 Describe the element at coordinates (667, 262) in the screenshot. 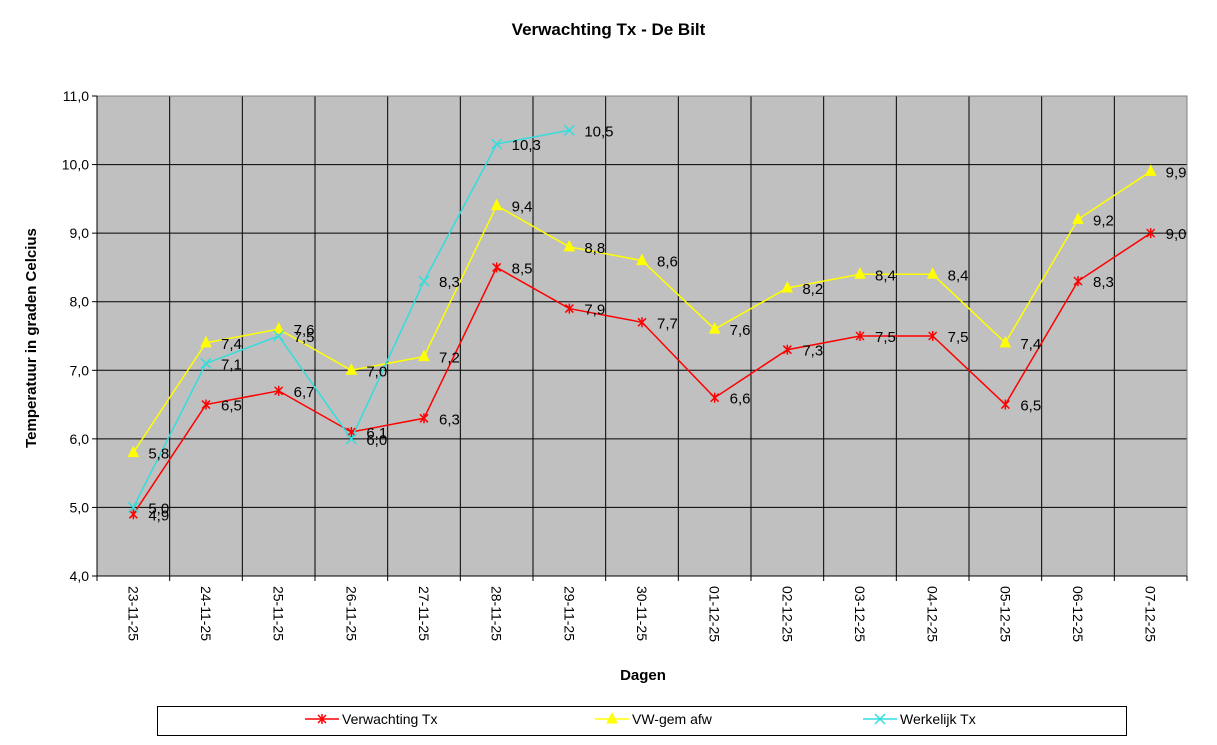

I see `data-label-vw-gem-afw: 8,6` at that location.